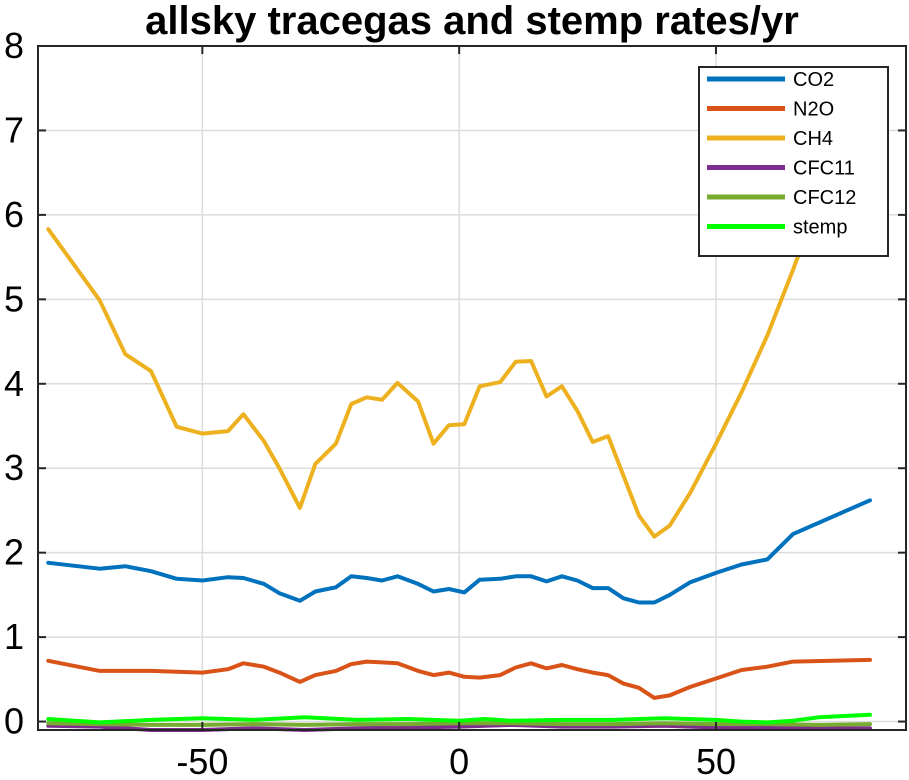 The image size is (909, 780). Describe the element at coordinates (459, 551) in the screenshot. I see `series-line-co2` at that location.